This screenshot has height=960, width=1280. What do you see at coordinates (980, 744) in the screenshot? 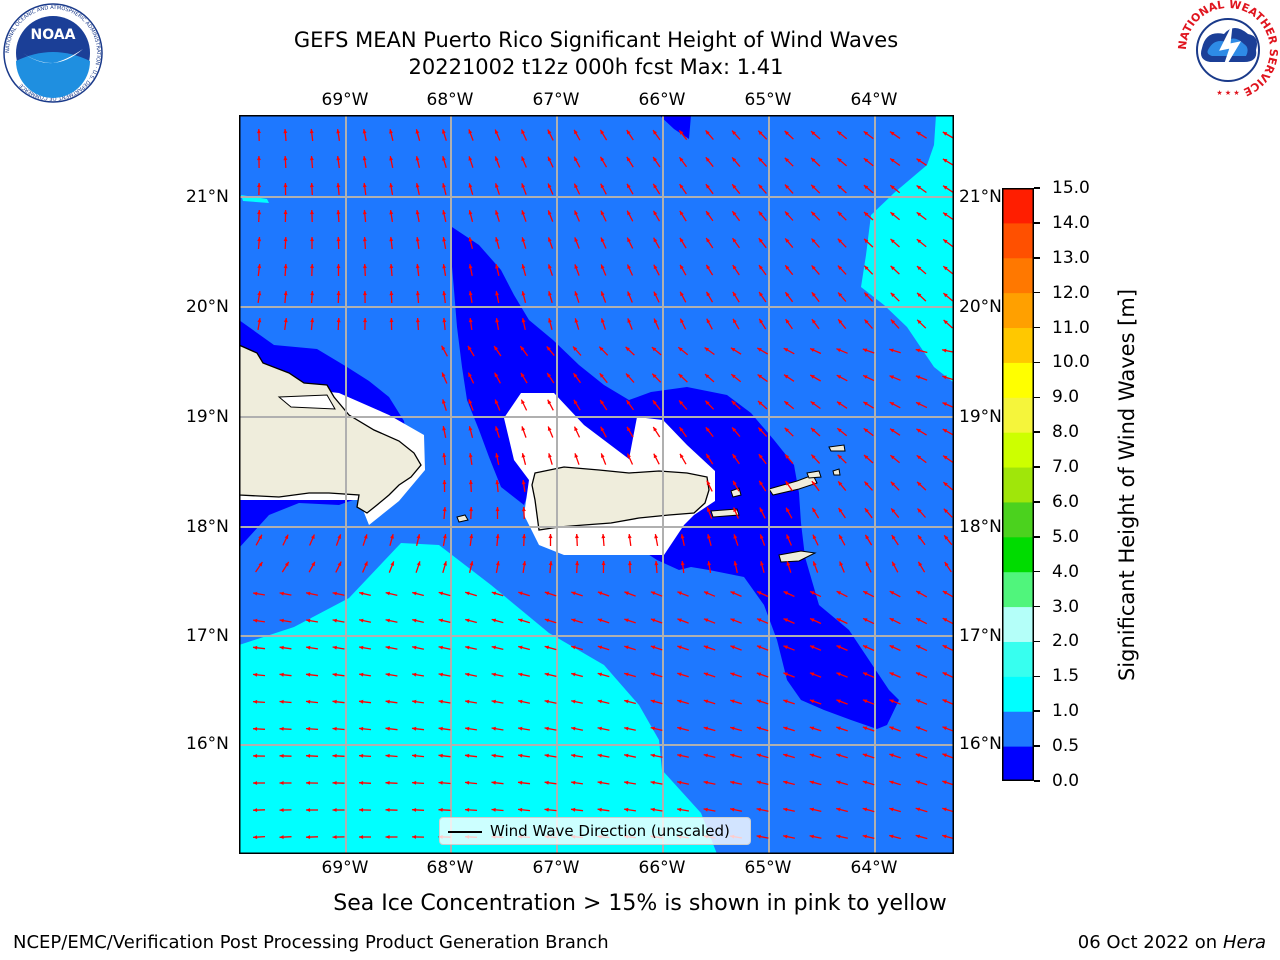
I see `lat-label-right: 16°N` at bounding box center [980, 744].